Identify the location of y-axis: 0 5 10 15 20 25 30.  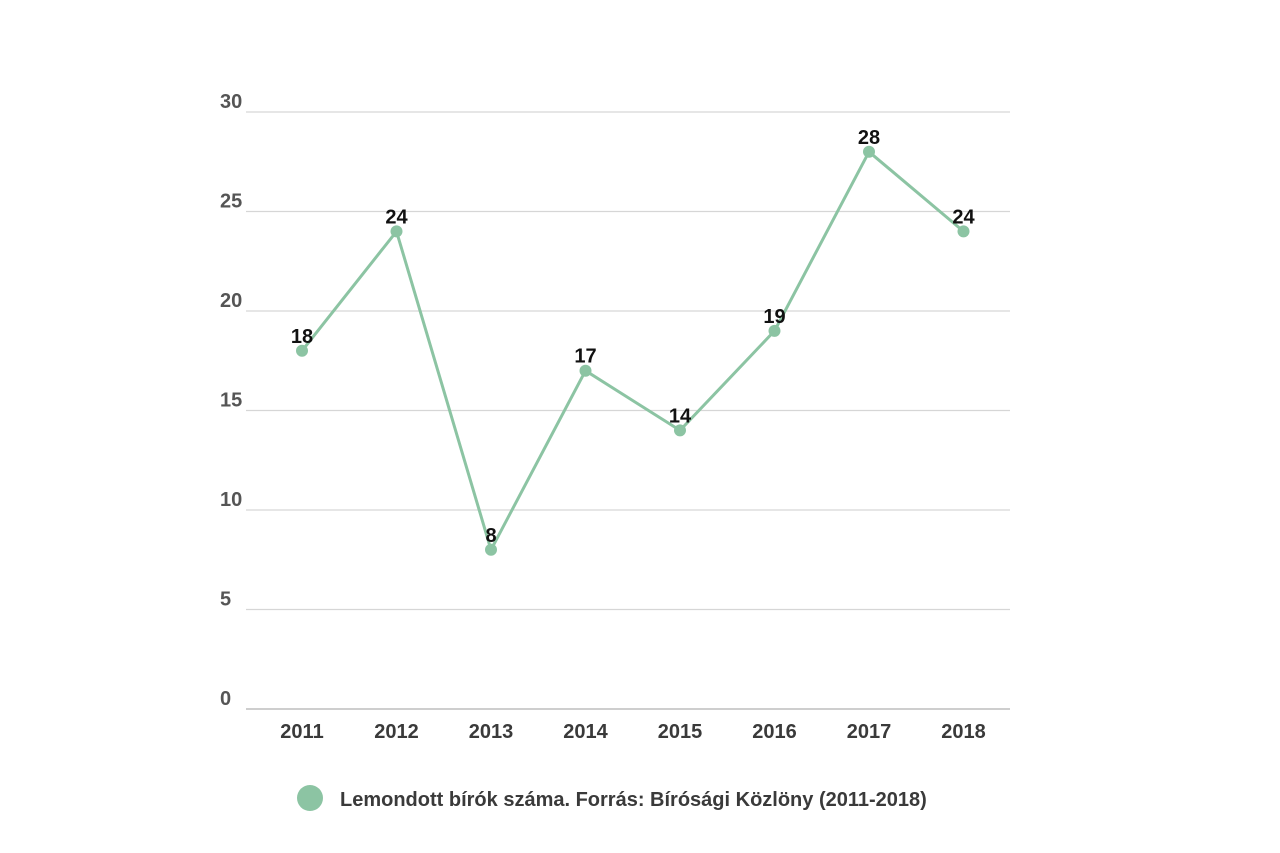
(231, 400).